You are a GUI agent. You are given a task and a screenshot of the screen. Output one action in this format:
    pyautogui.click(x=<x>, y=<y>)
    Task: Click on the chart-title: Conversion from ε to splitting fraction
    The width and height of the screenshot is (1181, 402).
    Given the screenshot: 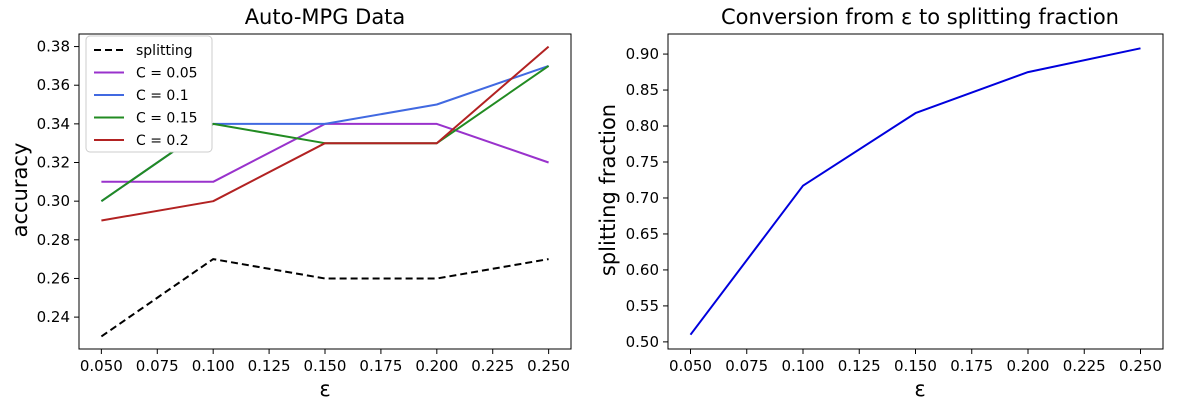 What is the action you would take?
    pyautogui.click(x=920, y=17)
    